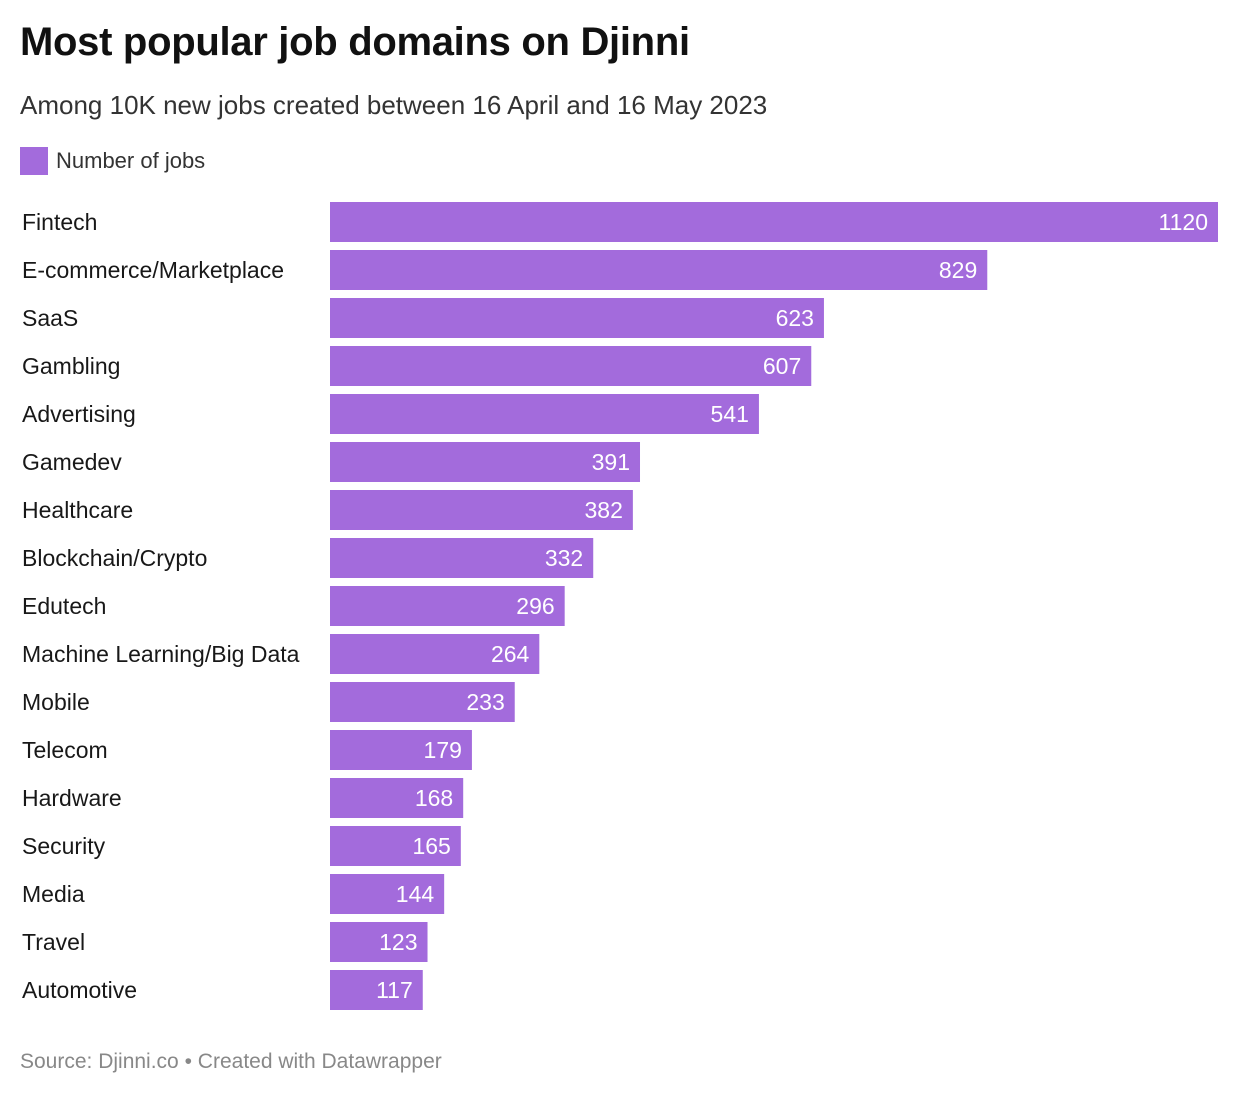 The height and width of the screenshot is (1098, 1240). I want to click on footer-credit: Created with Datawrapper, so click(319, 1061).